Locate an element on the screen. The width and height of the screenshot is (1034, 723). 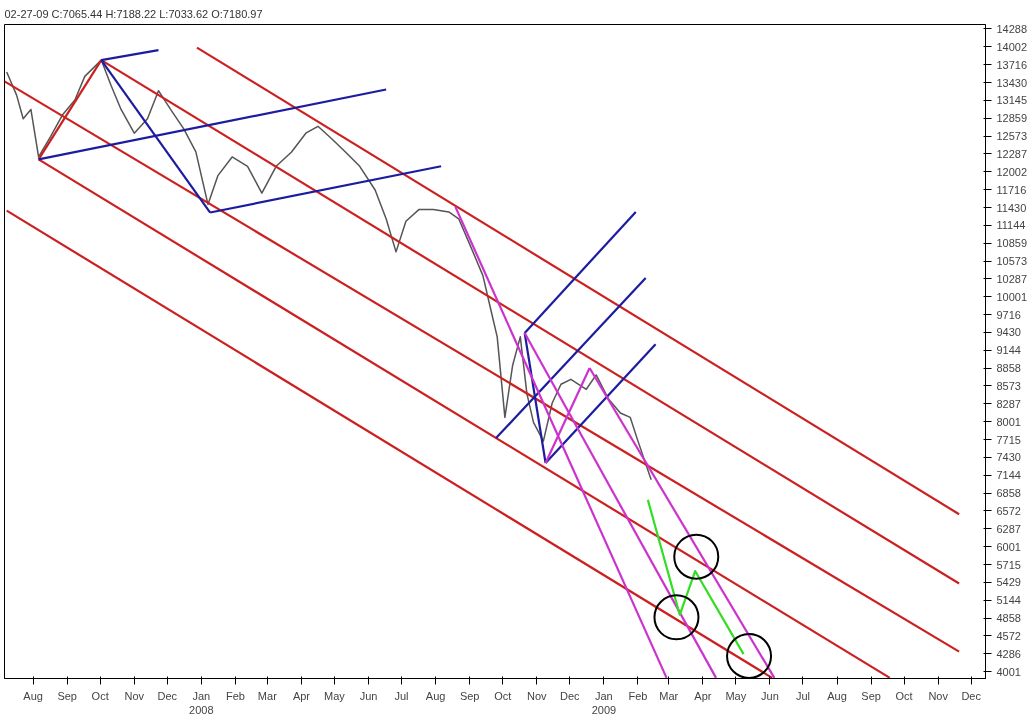
y-tick-label: 4001 is located at coordinates (1008, 671).